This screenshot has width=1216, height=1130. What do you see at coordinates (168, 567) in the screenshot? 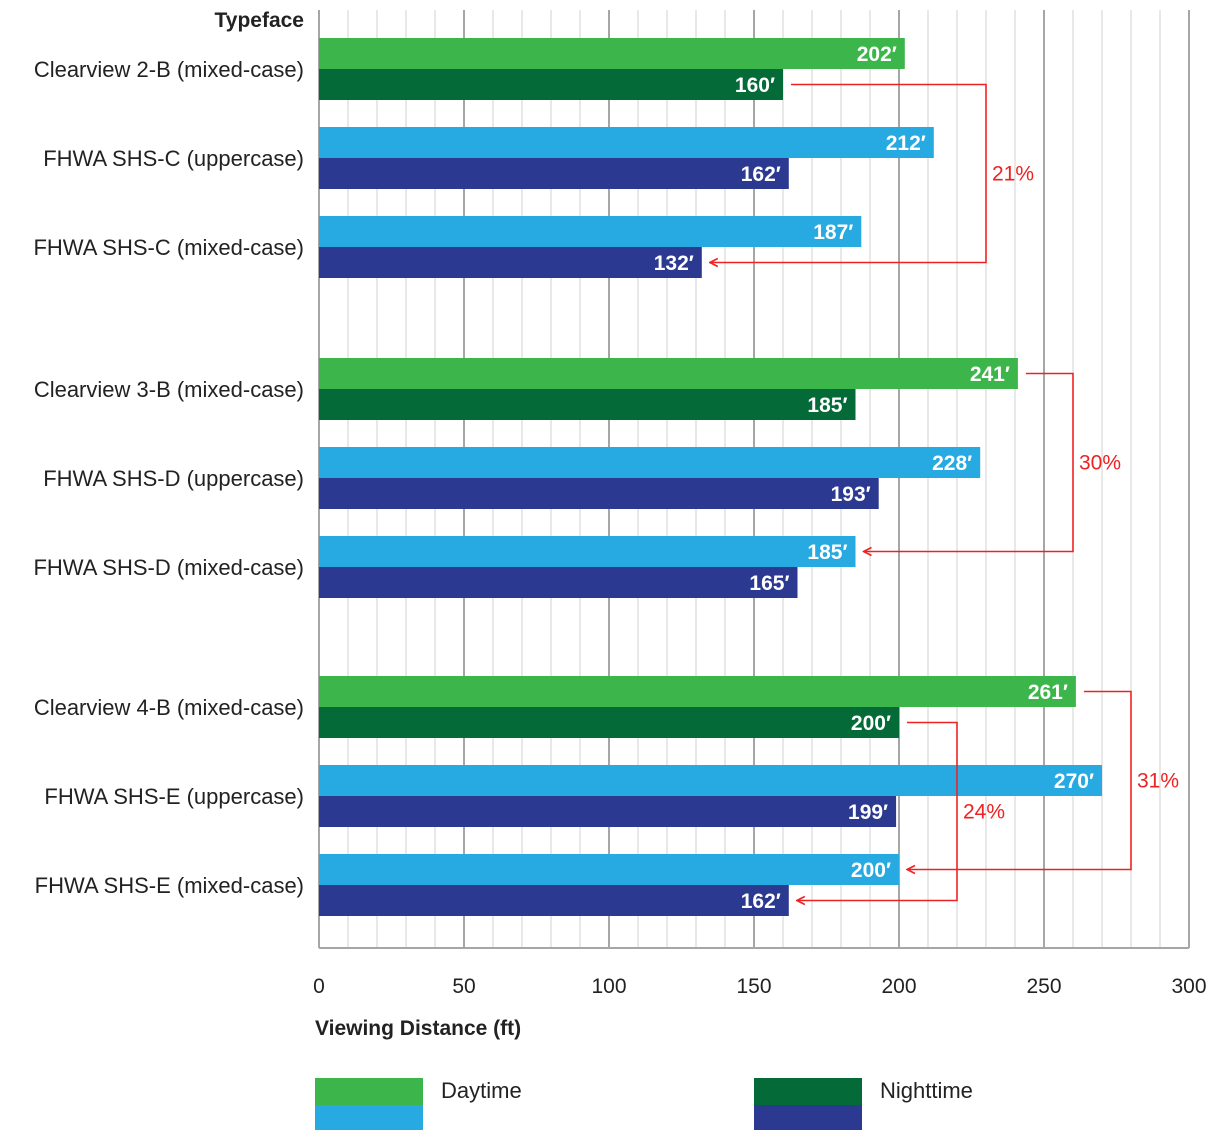
I see `category-label: FHWA SHS-D (mixed-case)` at bounding box center [168, 567].